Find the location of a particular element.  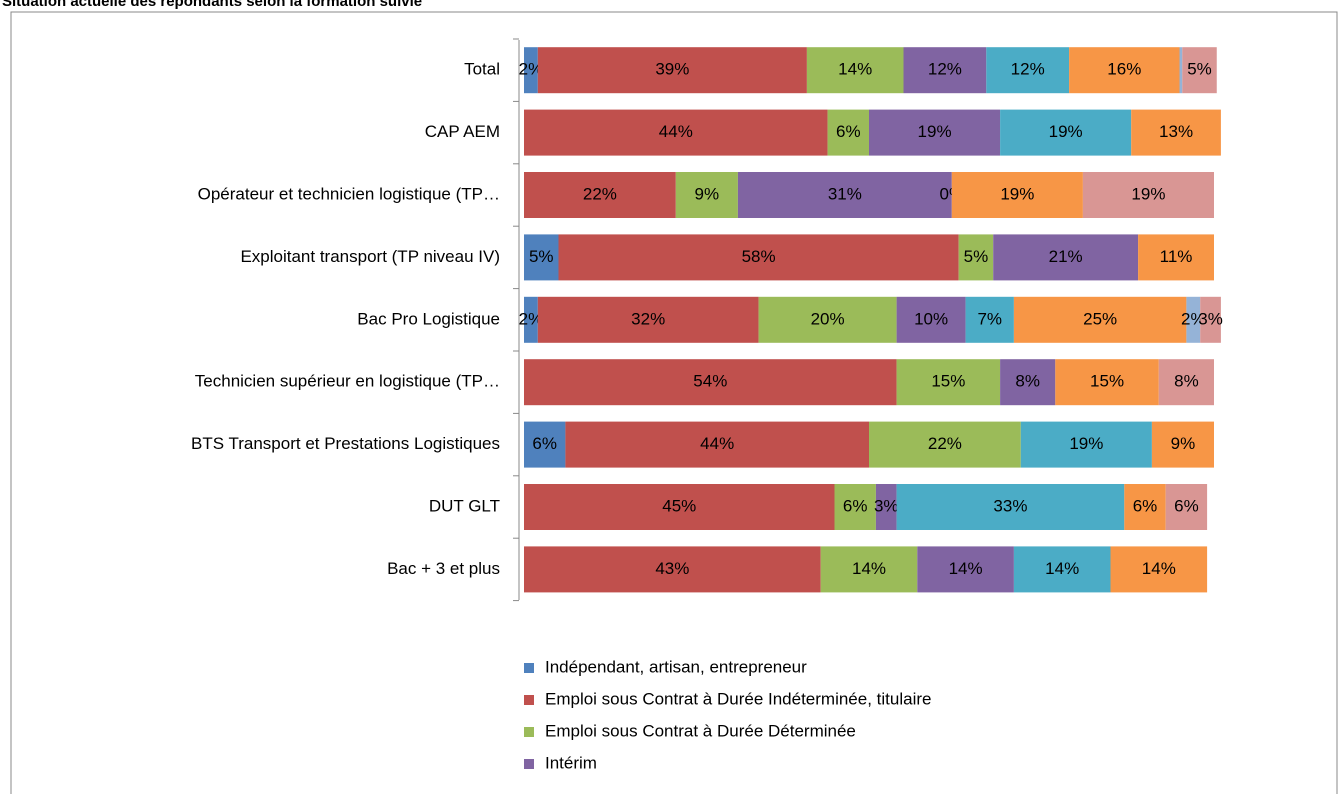

data-label: 10% is located at coordinates (931, 318).